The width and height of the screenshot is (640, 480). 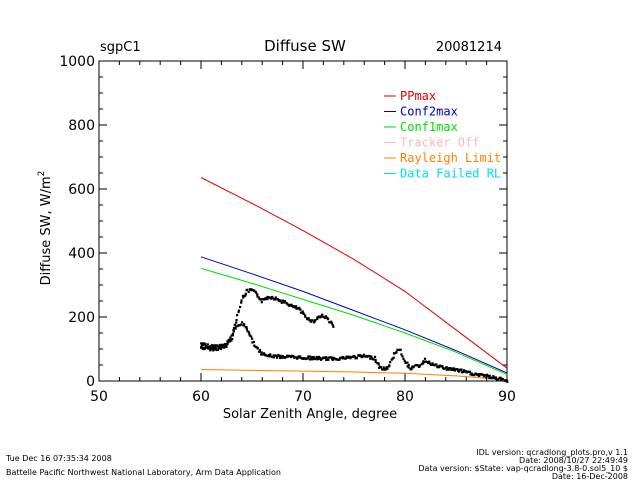 I want to click on footer-data-date: Date: 16-Dec-2008, so click(x=590, y=476).